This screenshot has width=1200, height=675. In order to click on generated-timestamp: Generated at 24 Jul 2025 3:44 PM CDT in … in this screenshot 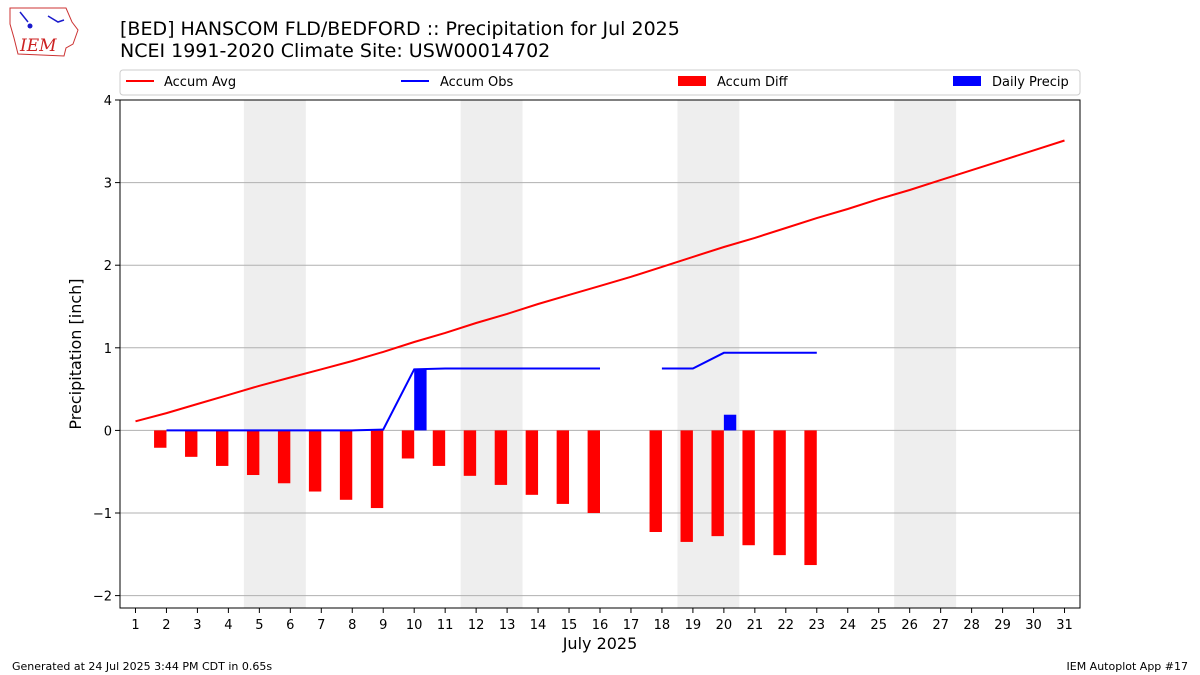, I will do `click(142, 666)`.